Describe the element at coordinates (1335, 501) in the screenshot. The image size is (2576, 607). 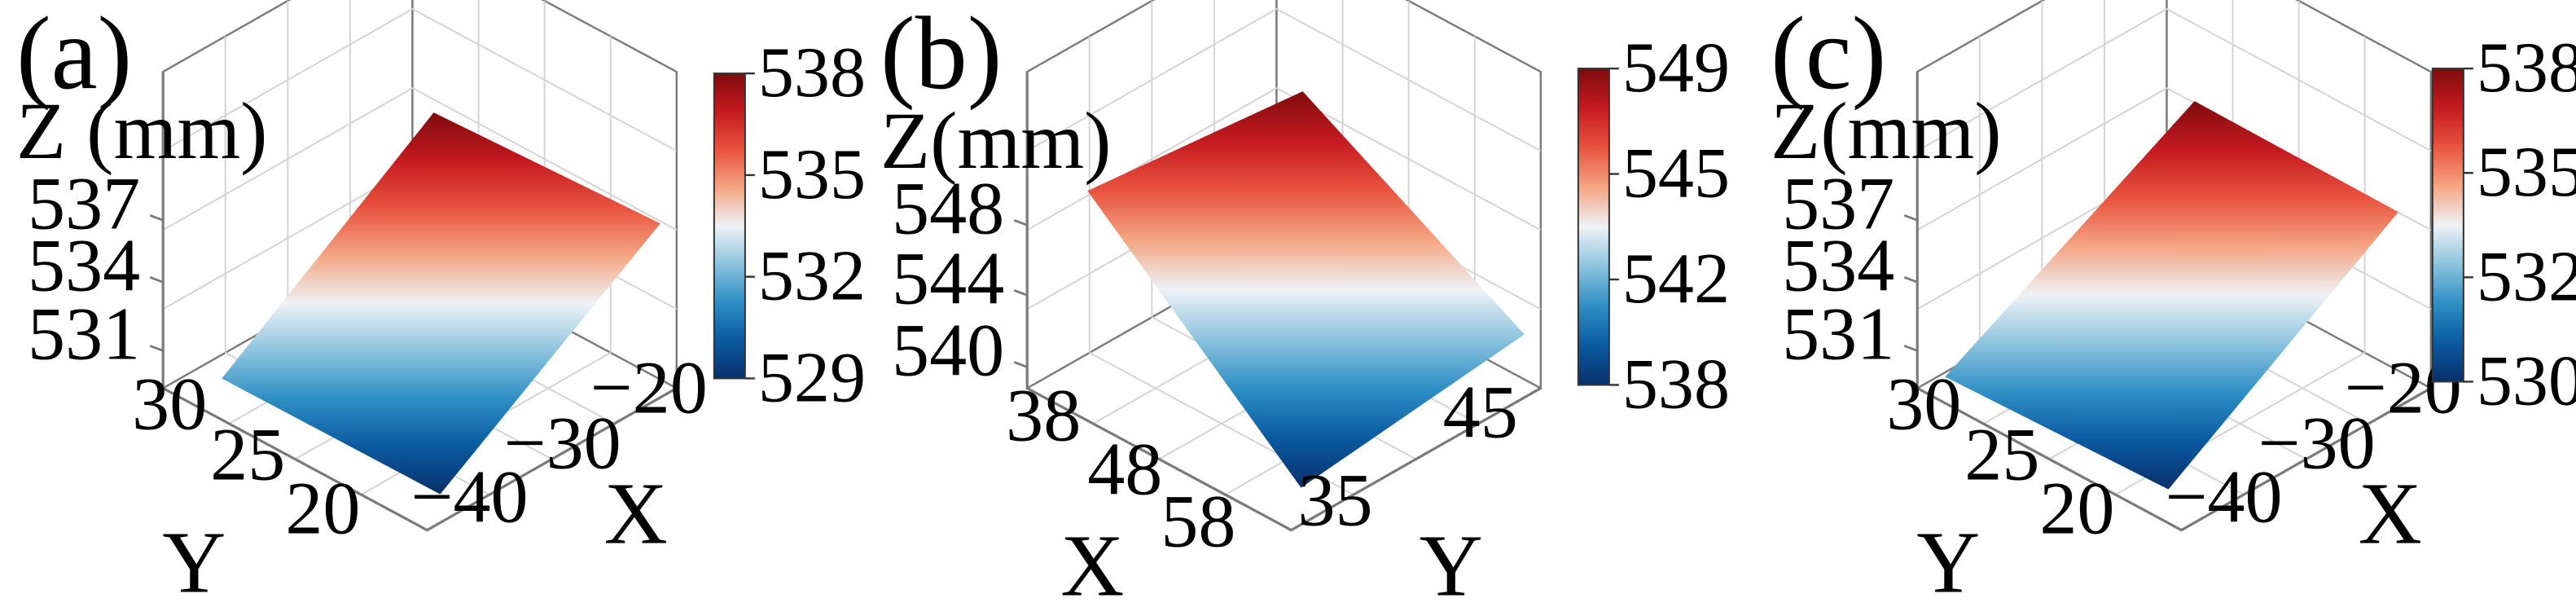
I see `y-tick-label: 35` at that location.